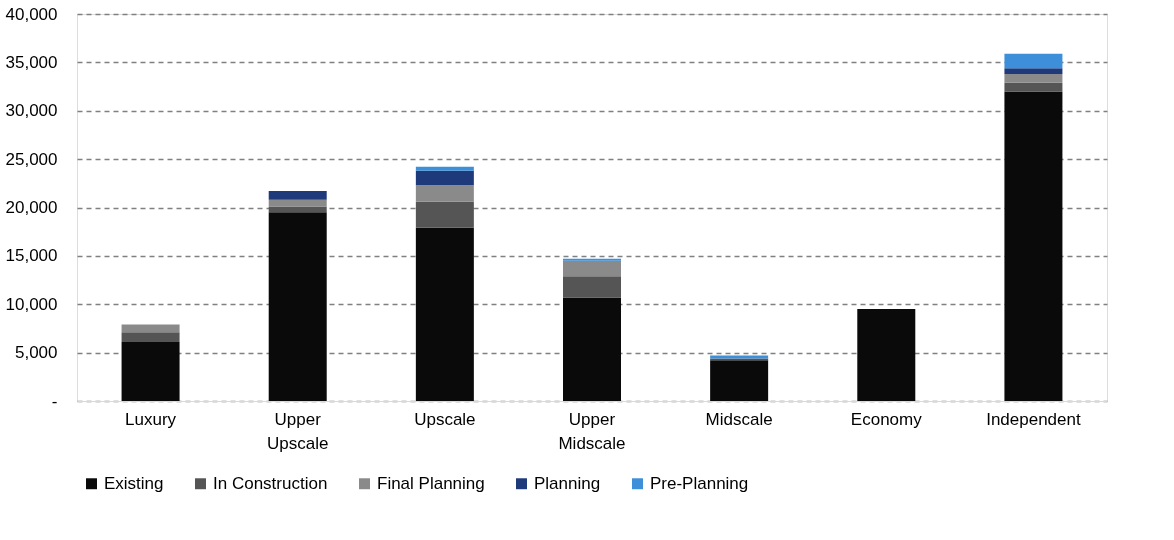  I want to click on x-tick-label: Luxury, so click(151, 419).